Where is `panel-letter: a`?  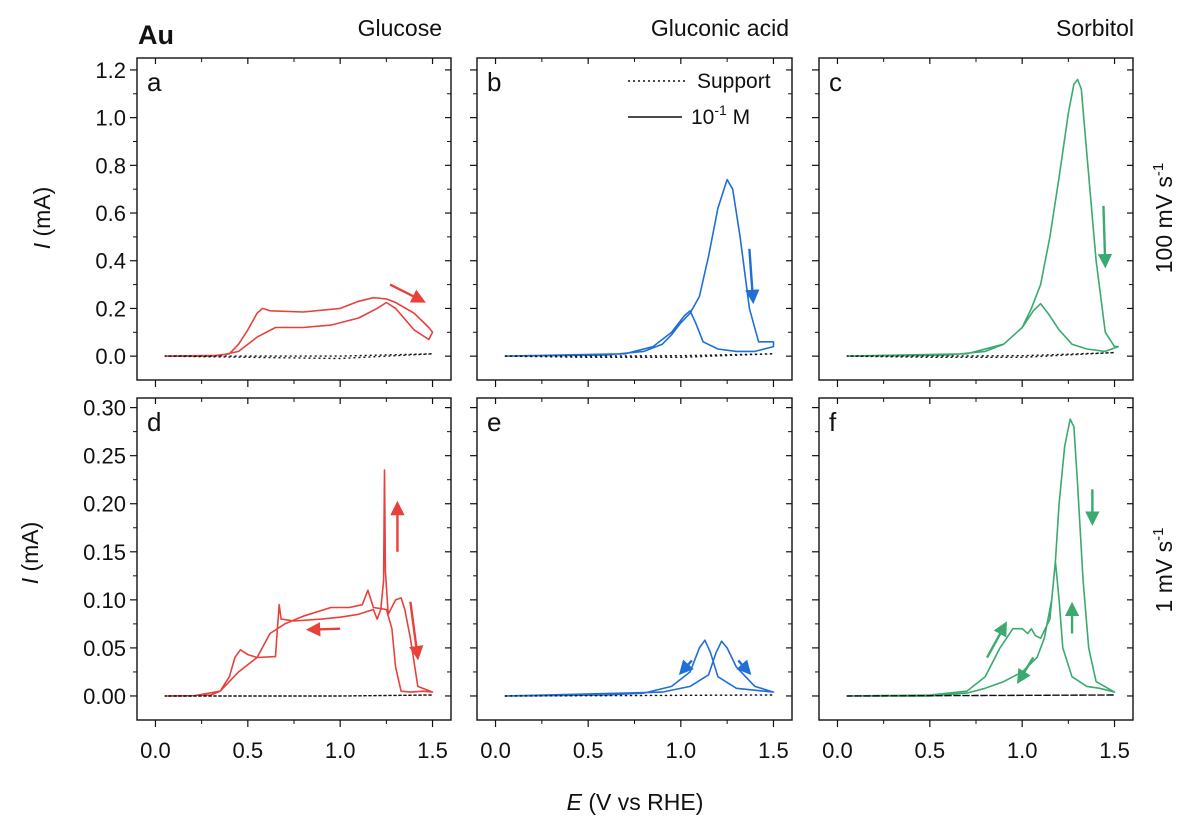 panel-letter: a is located at coordinates (154, 82).